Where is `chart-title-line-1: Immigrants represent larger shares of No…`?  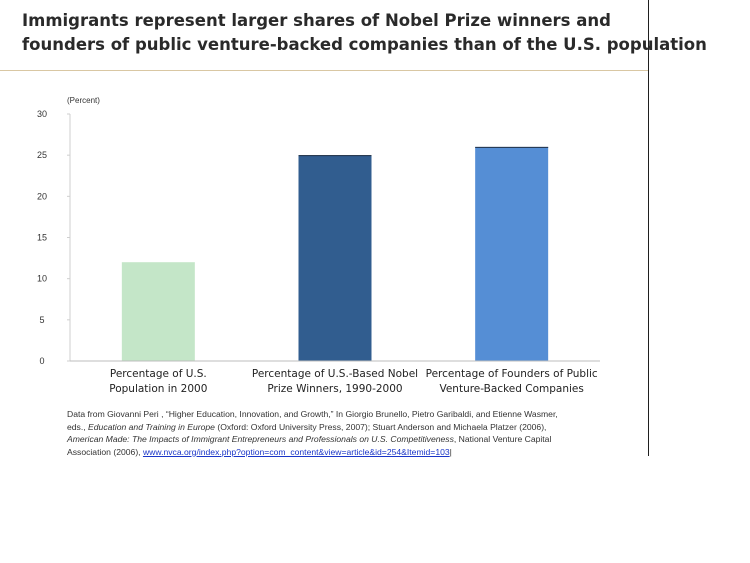
chart-title-line-1: Immigrants represent larger shares of No… is located at coordinates (316, 20).